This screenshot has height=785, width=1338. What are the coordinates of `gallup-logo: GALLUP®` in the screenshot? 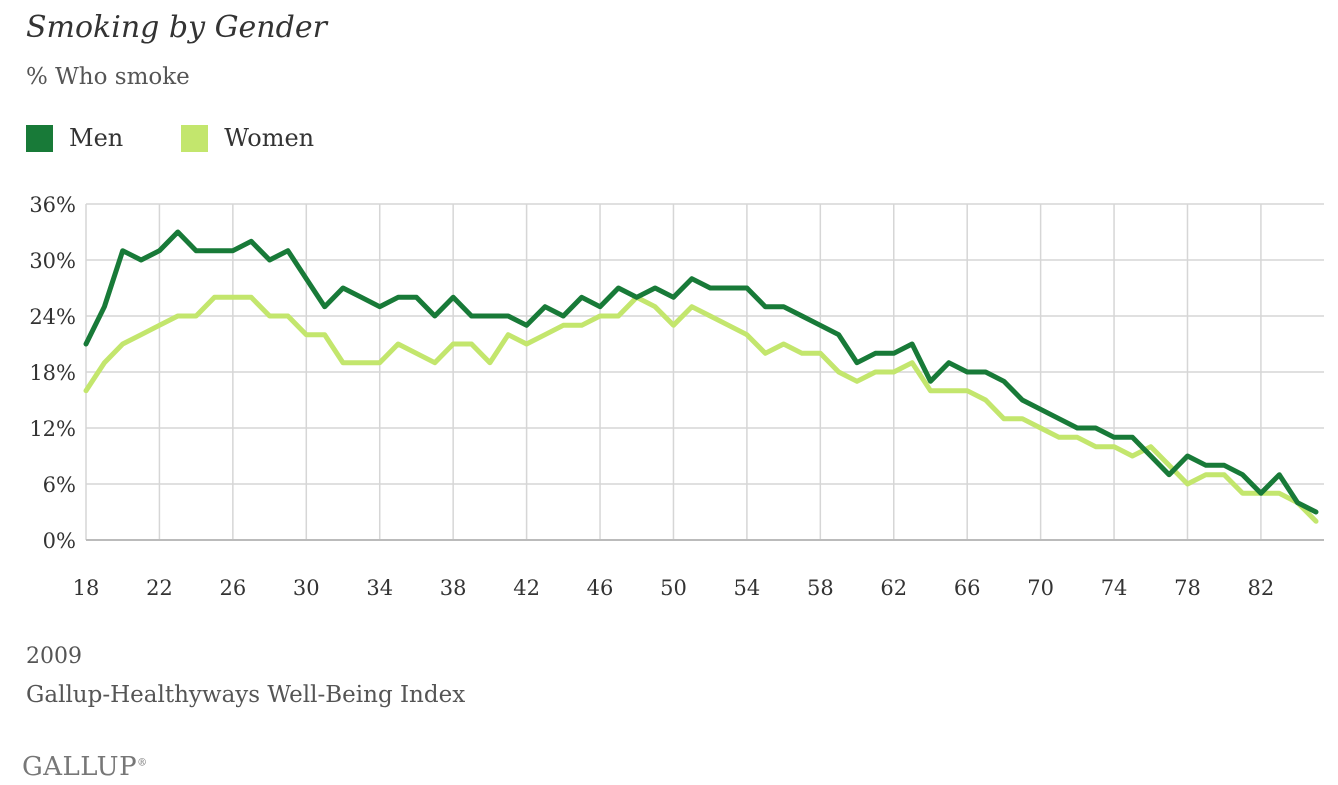 It's located at (85, 767).